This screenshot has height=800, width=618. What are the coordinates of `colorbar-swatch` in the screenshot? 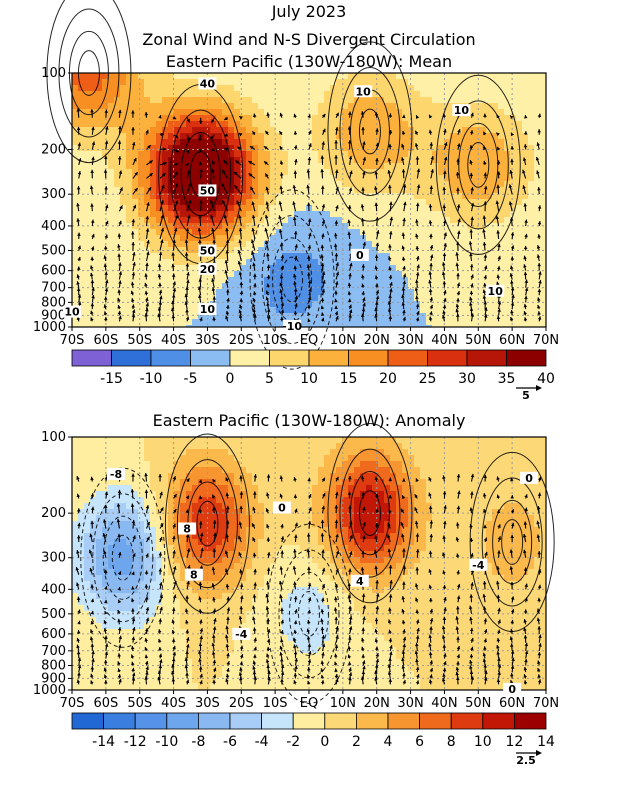 It's located at (526, 358).